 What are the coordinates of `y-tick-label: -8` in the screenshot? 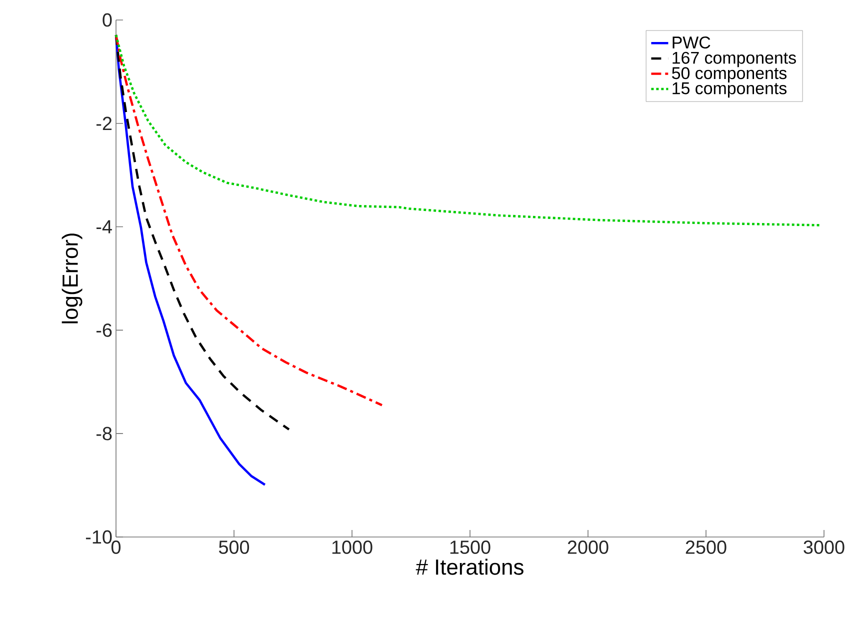 It's located at (104, 433).